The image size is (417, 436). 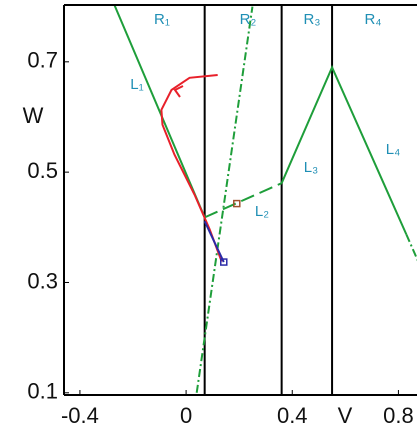 What do you see at coordinates (398, 415) in the screenshot?
I see `x-tick-label: 0.8` at bounding box center [398, 415].